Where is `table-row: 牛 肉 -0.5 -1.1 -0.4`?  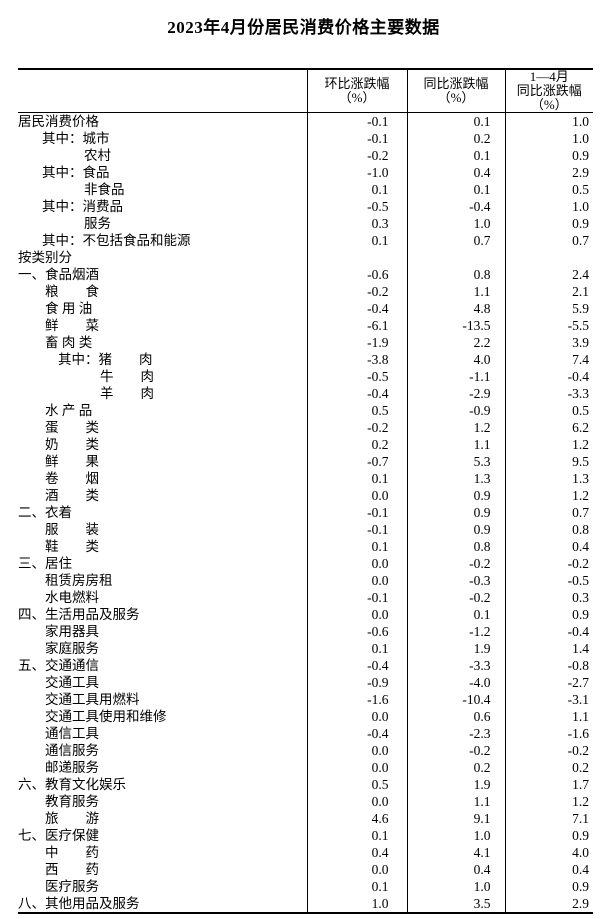 table-row: 牛 肉 -0.5 -1.1 -0.4 is located at coordinates (305, 376).